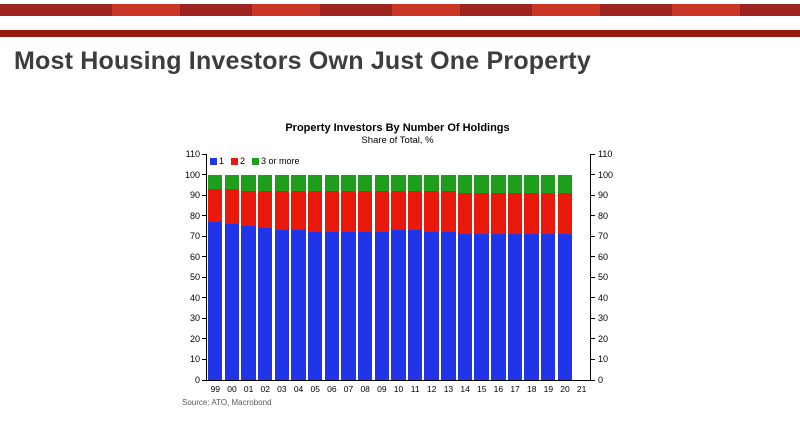 Image resolution: width=800 pixels, height=428 pixels. What do you see at coordinates (348, 389) in the screenshot?
I see `x-axis-tick-label: 07` at bounding box center [348, 389].